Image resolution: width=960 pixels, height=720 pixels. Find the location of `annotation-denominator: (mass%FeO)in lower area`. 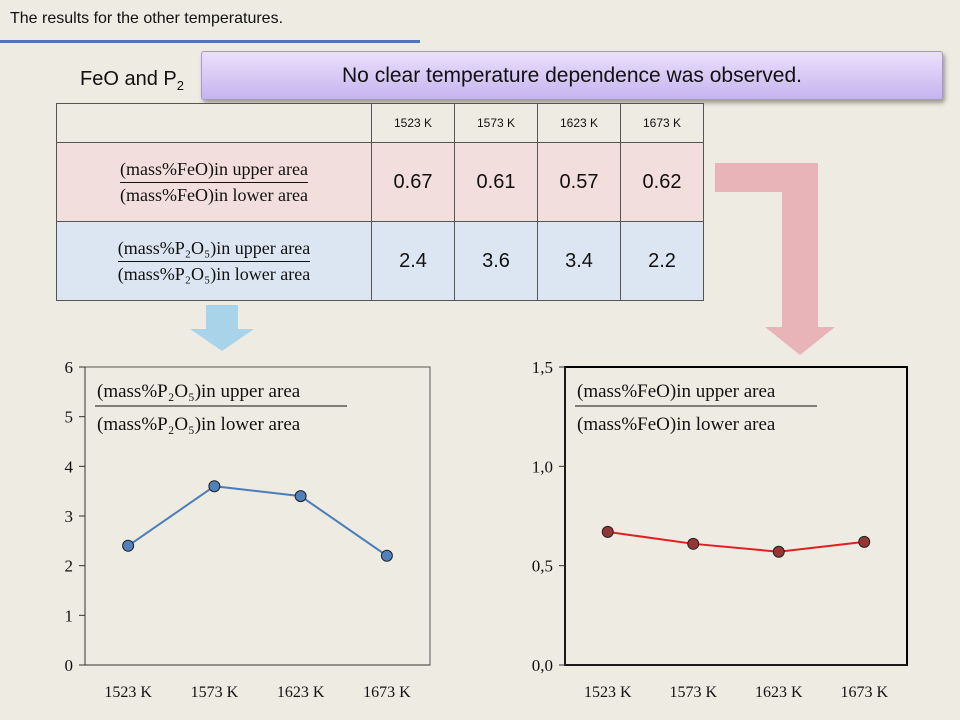

annotation-denominator: (mass%FeO)in lower area is located at coordinates (676, 424).